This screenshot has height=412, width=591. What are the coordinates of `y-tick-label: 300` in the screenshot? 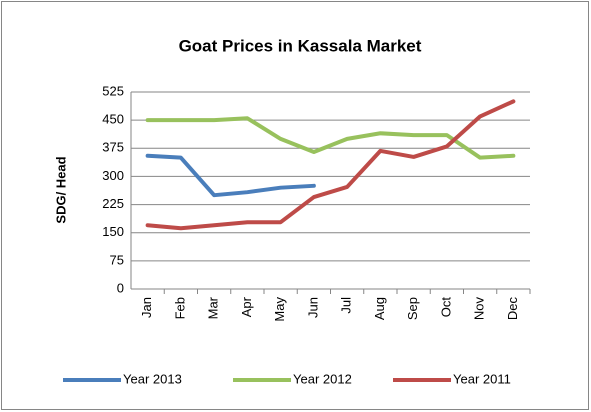 It's located at (113, 175).